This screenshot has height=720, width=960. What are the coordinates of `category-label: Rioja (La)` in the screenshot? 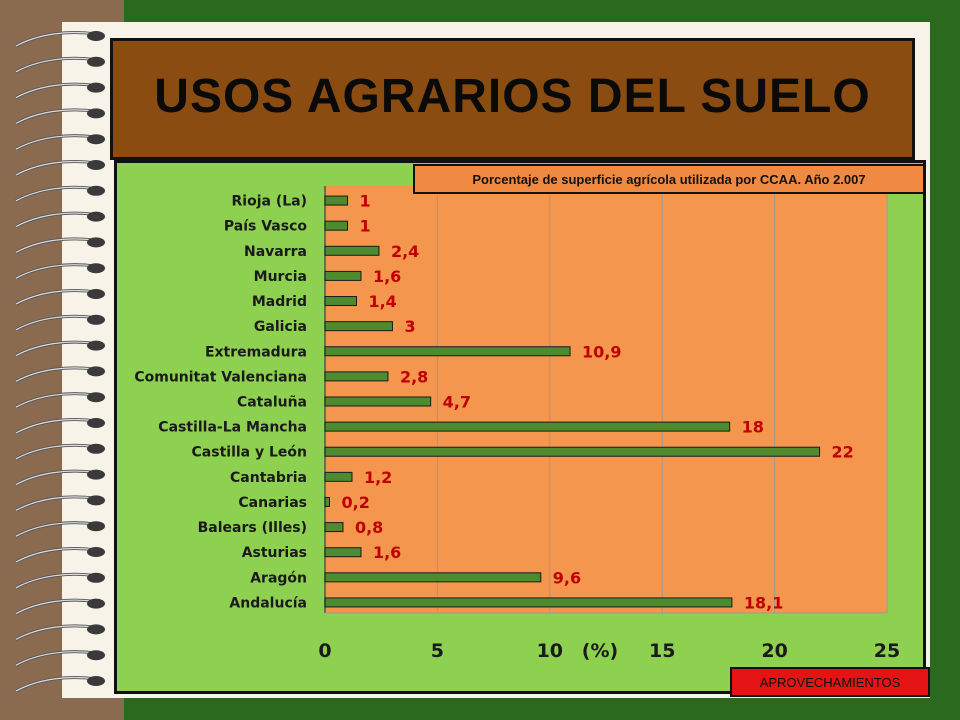 It's located at (269, 202).